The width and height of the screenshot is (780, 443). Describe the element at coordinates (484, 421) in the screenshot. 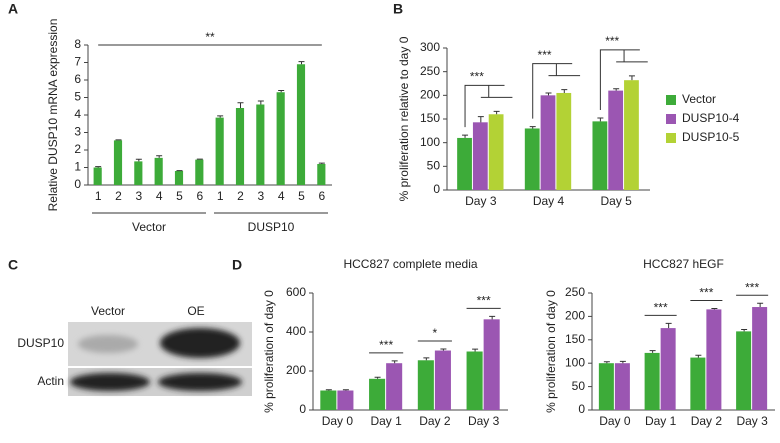

I see `x-tick-label: Day 3` at that location.